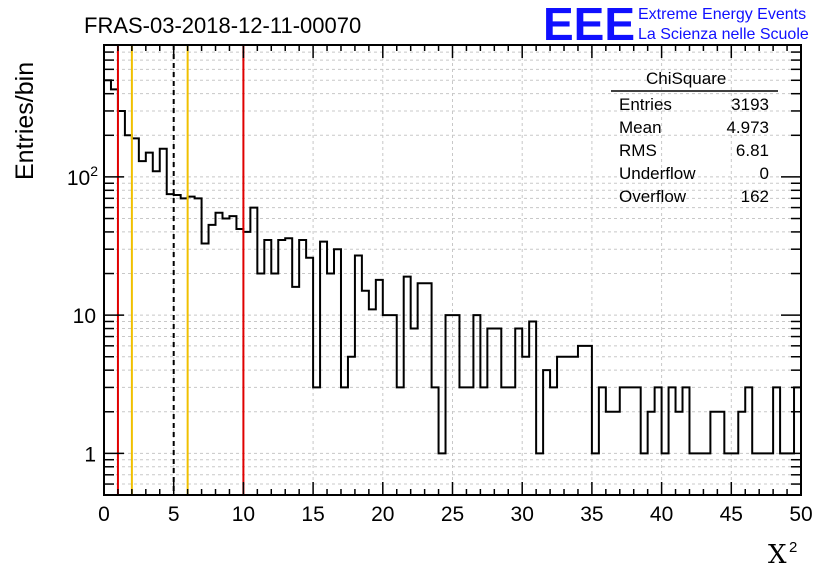 This screenshot has width=836, height=572. Describe the element at coordinates (452, 514) in the screenshot. I see `x-tick-label: 25` at that location.